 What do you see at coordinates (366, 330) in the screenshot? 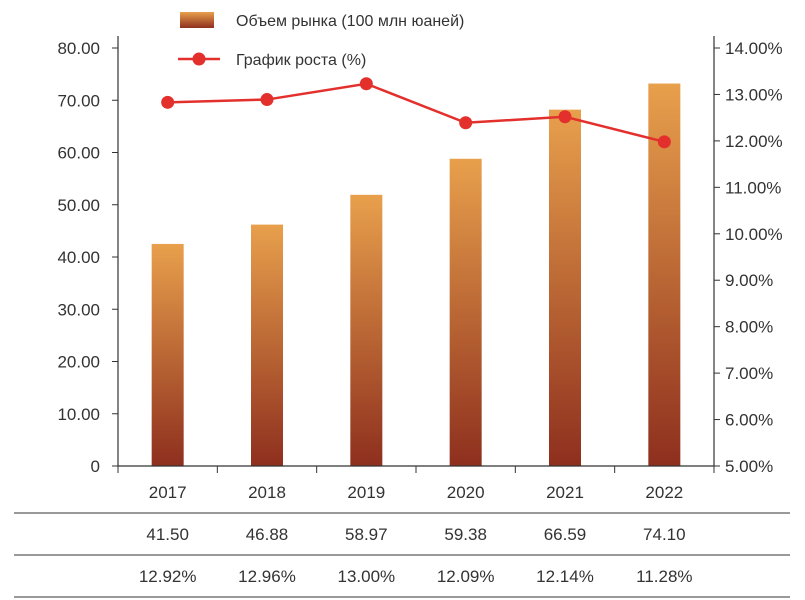
I see `bar-2019` at bounding box center [366, 330].